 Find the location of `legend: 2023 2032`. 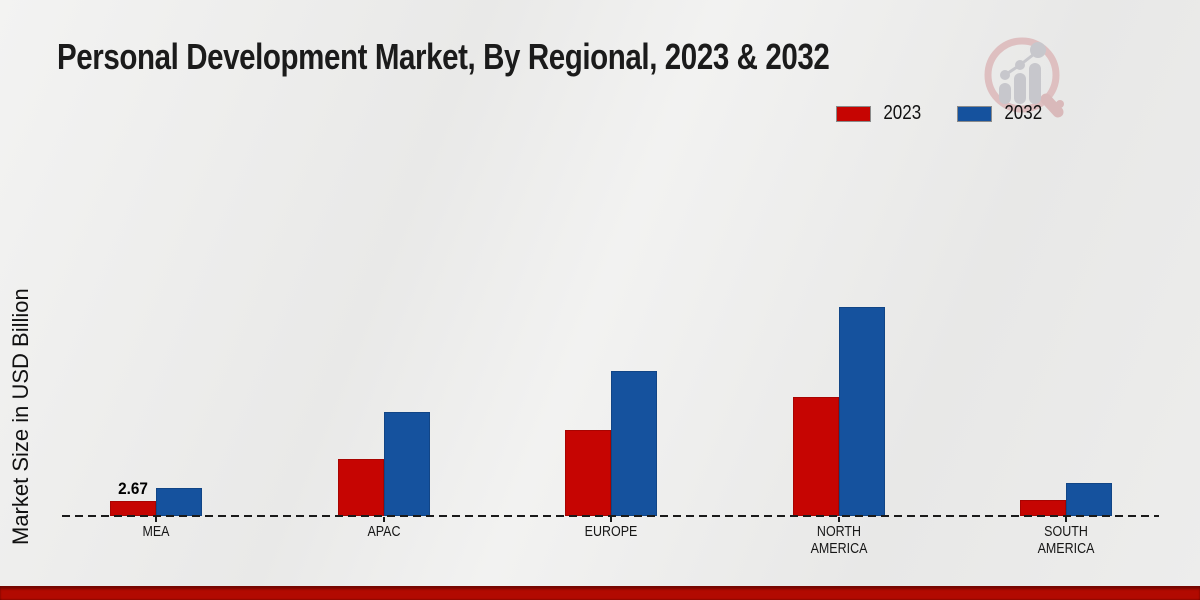

legend: 2023 2032 is located at coordinates (940, 113).